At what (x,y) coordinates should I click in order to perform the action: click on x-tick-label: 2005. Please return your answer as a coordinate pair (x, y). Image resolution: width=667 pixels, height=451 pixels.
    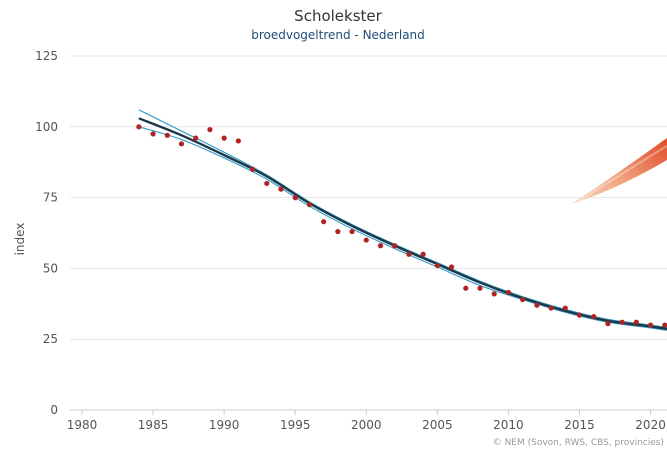
    Looking at the image, I should click on (437, 425).